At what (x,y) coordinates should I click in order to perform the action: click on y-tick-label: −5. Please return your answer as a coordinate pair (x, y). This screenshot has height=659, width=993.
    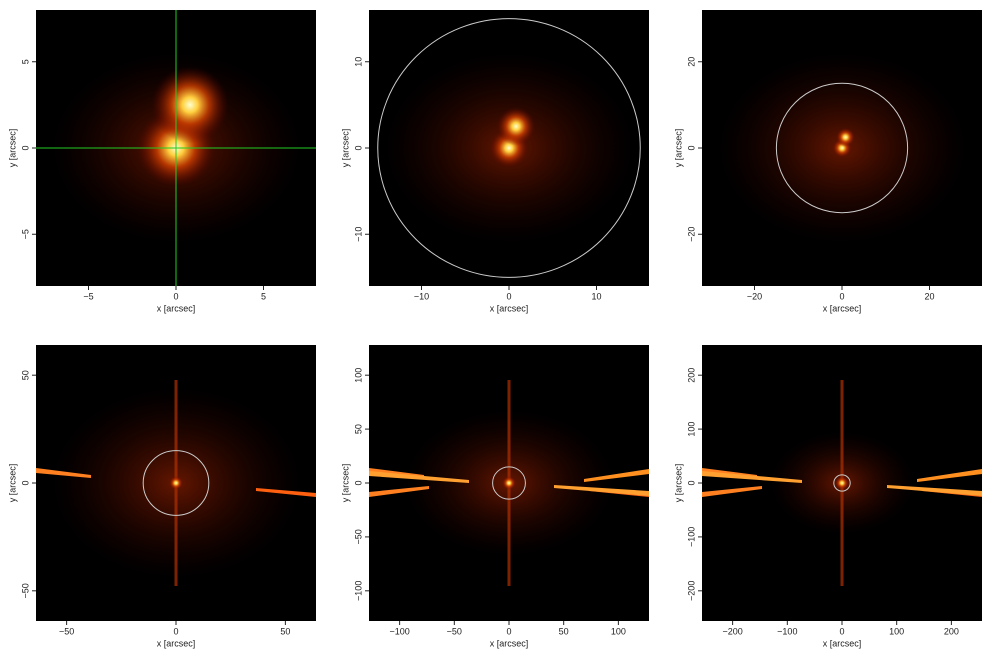
    Looking at the image, I should click on (25, 234).